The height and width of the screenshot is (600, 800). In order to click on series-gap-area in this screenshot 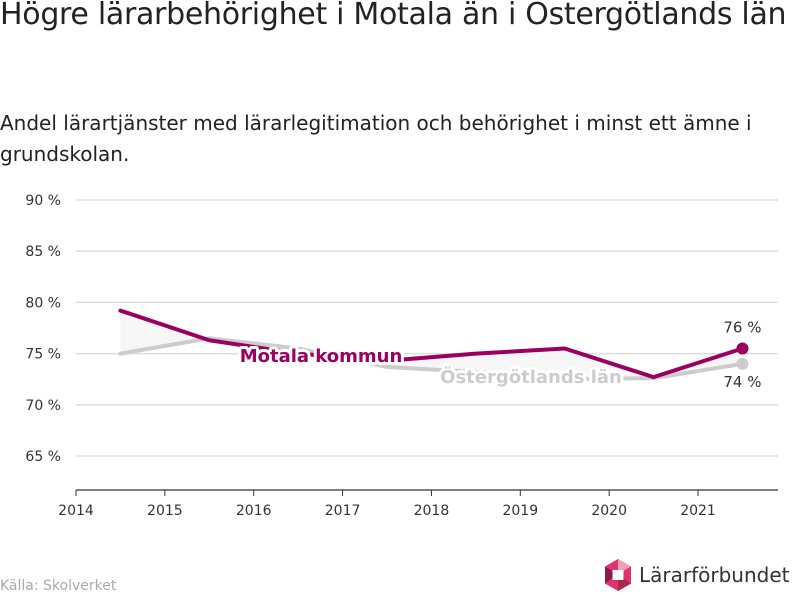, I will do `click(431, 345)`.